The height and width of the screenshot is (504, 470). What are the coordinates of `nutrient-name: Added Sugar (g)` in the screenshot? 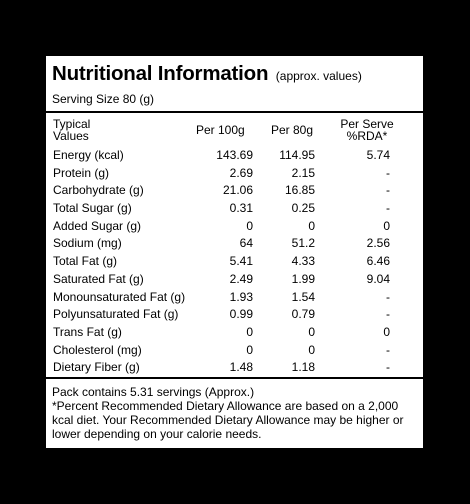 It's located at (97, 225).